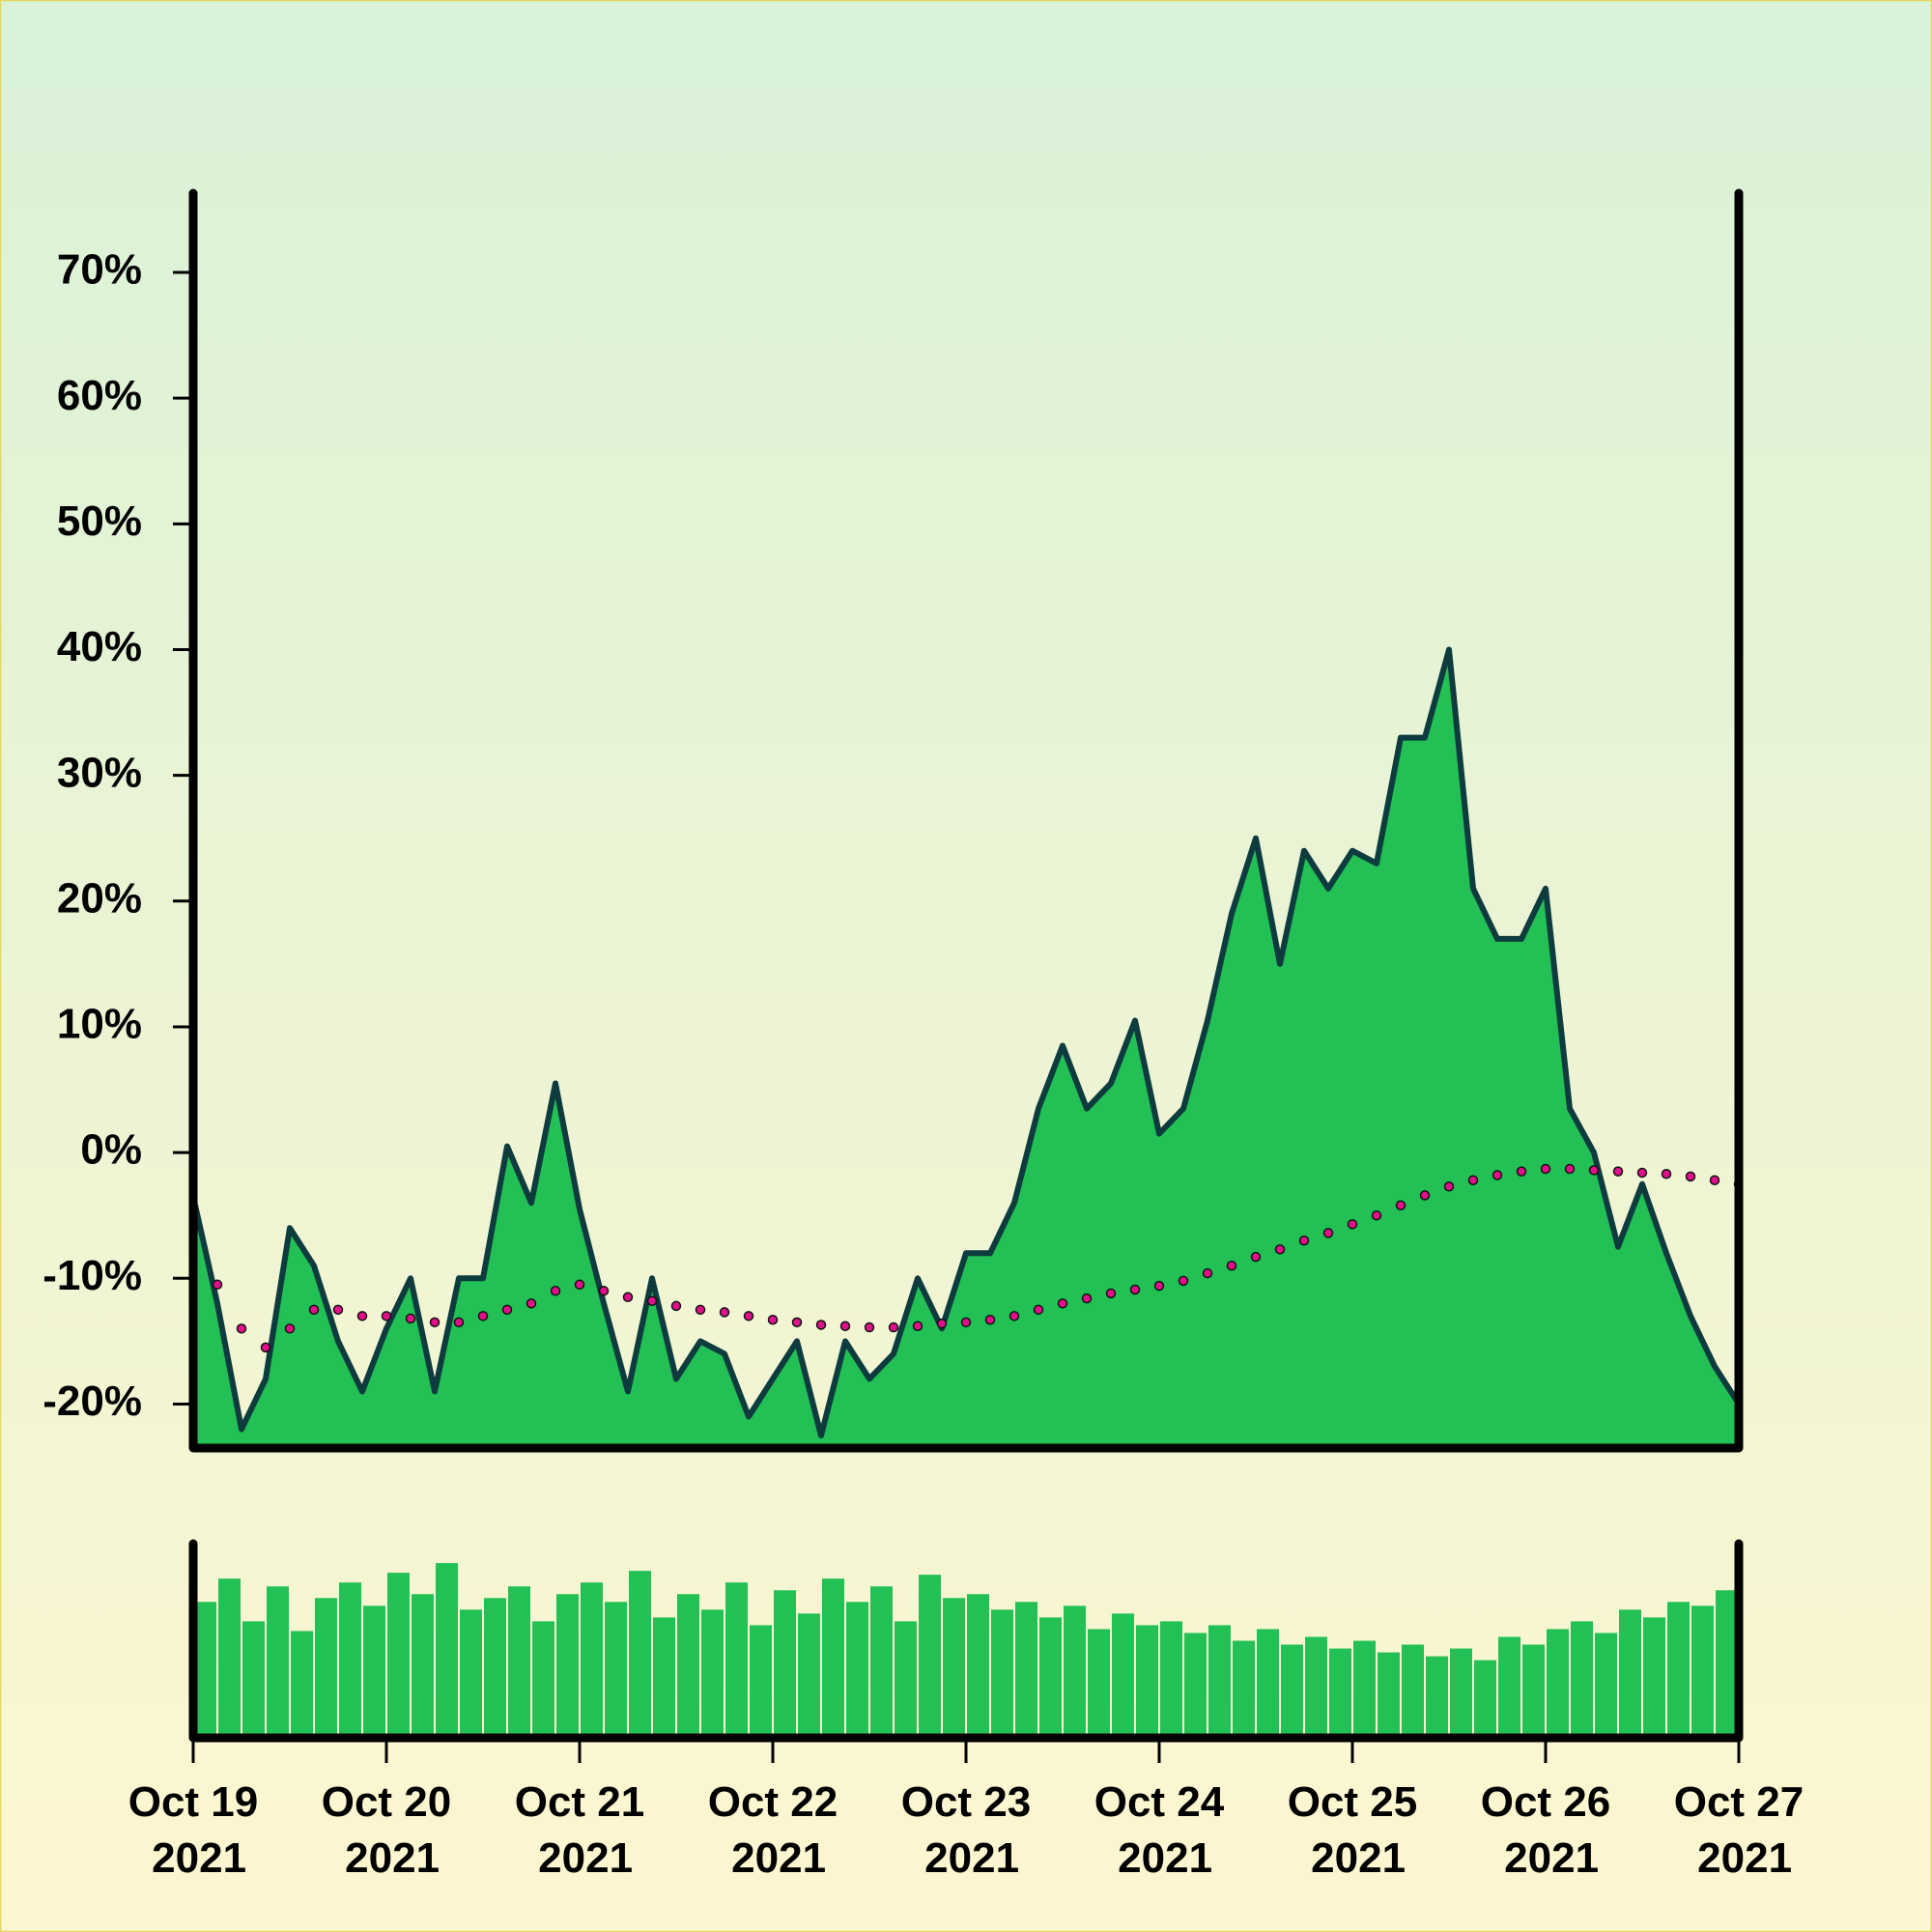 The image size is (1932, 1932). I want to click on y-tick-label: 30%, so click(99, 772).